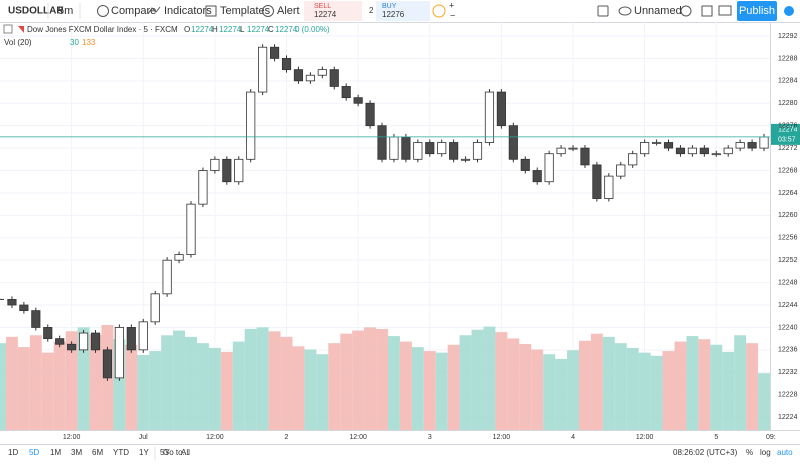  Describe the element at coordinates (371, 10) in the screenshot. I see `spread: 2` at that location.